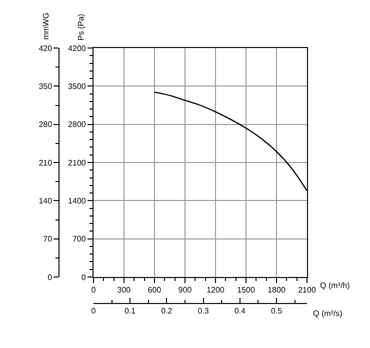 This screenshot has width=370, height=348. What do you see at coordinates (83, 277) in the screenshot?
I see `y-tick-label: 0` at bounding box center [83, 277].